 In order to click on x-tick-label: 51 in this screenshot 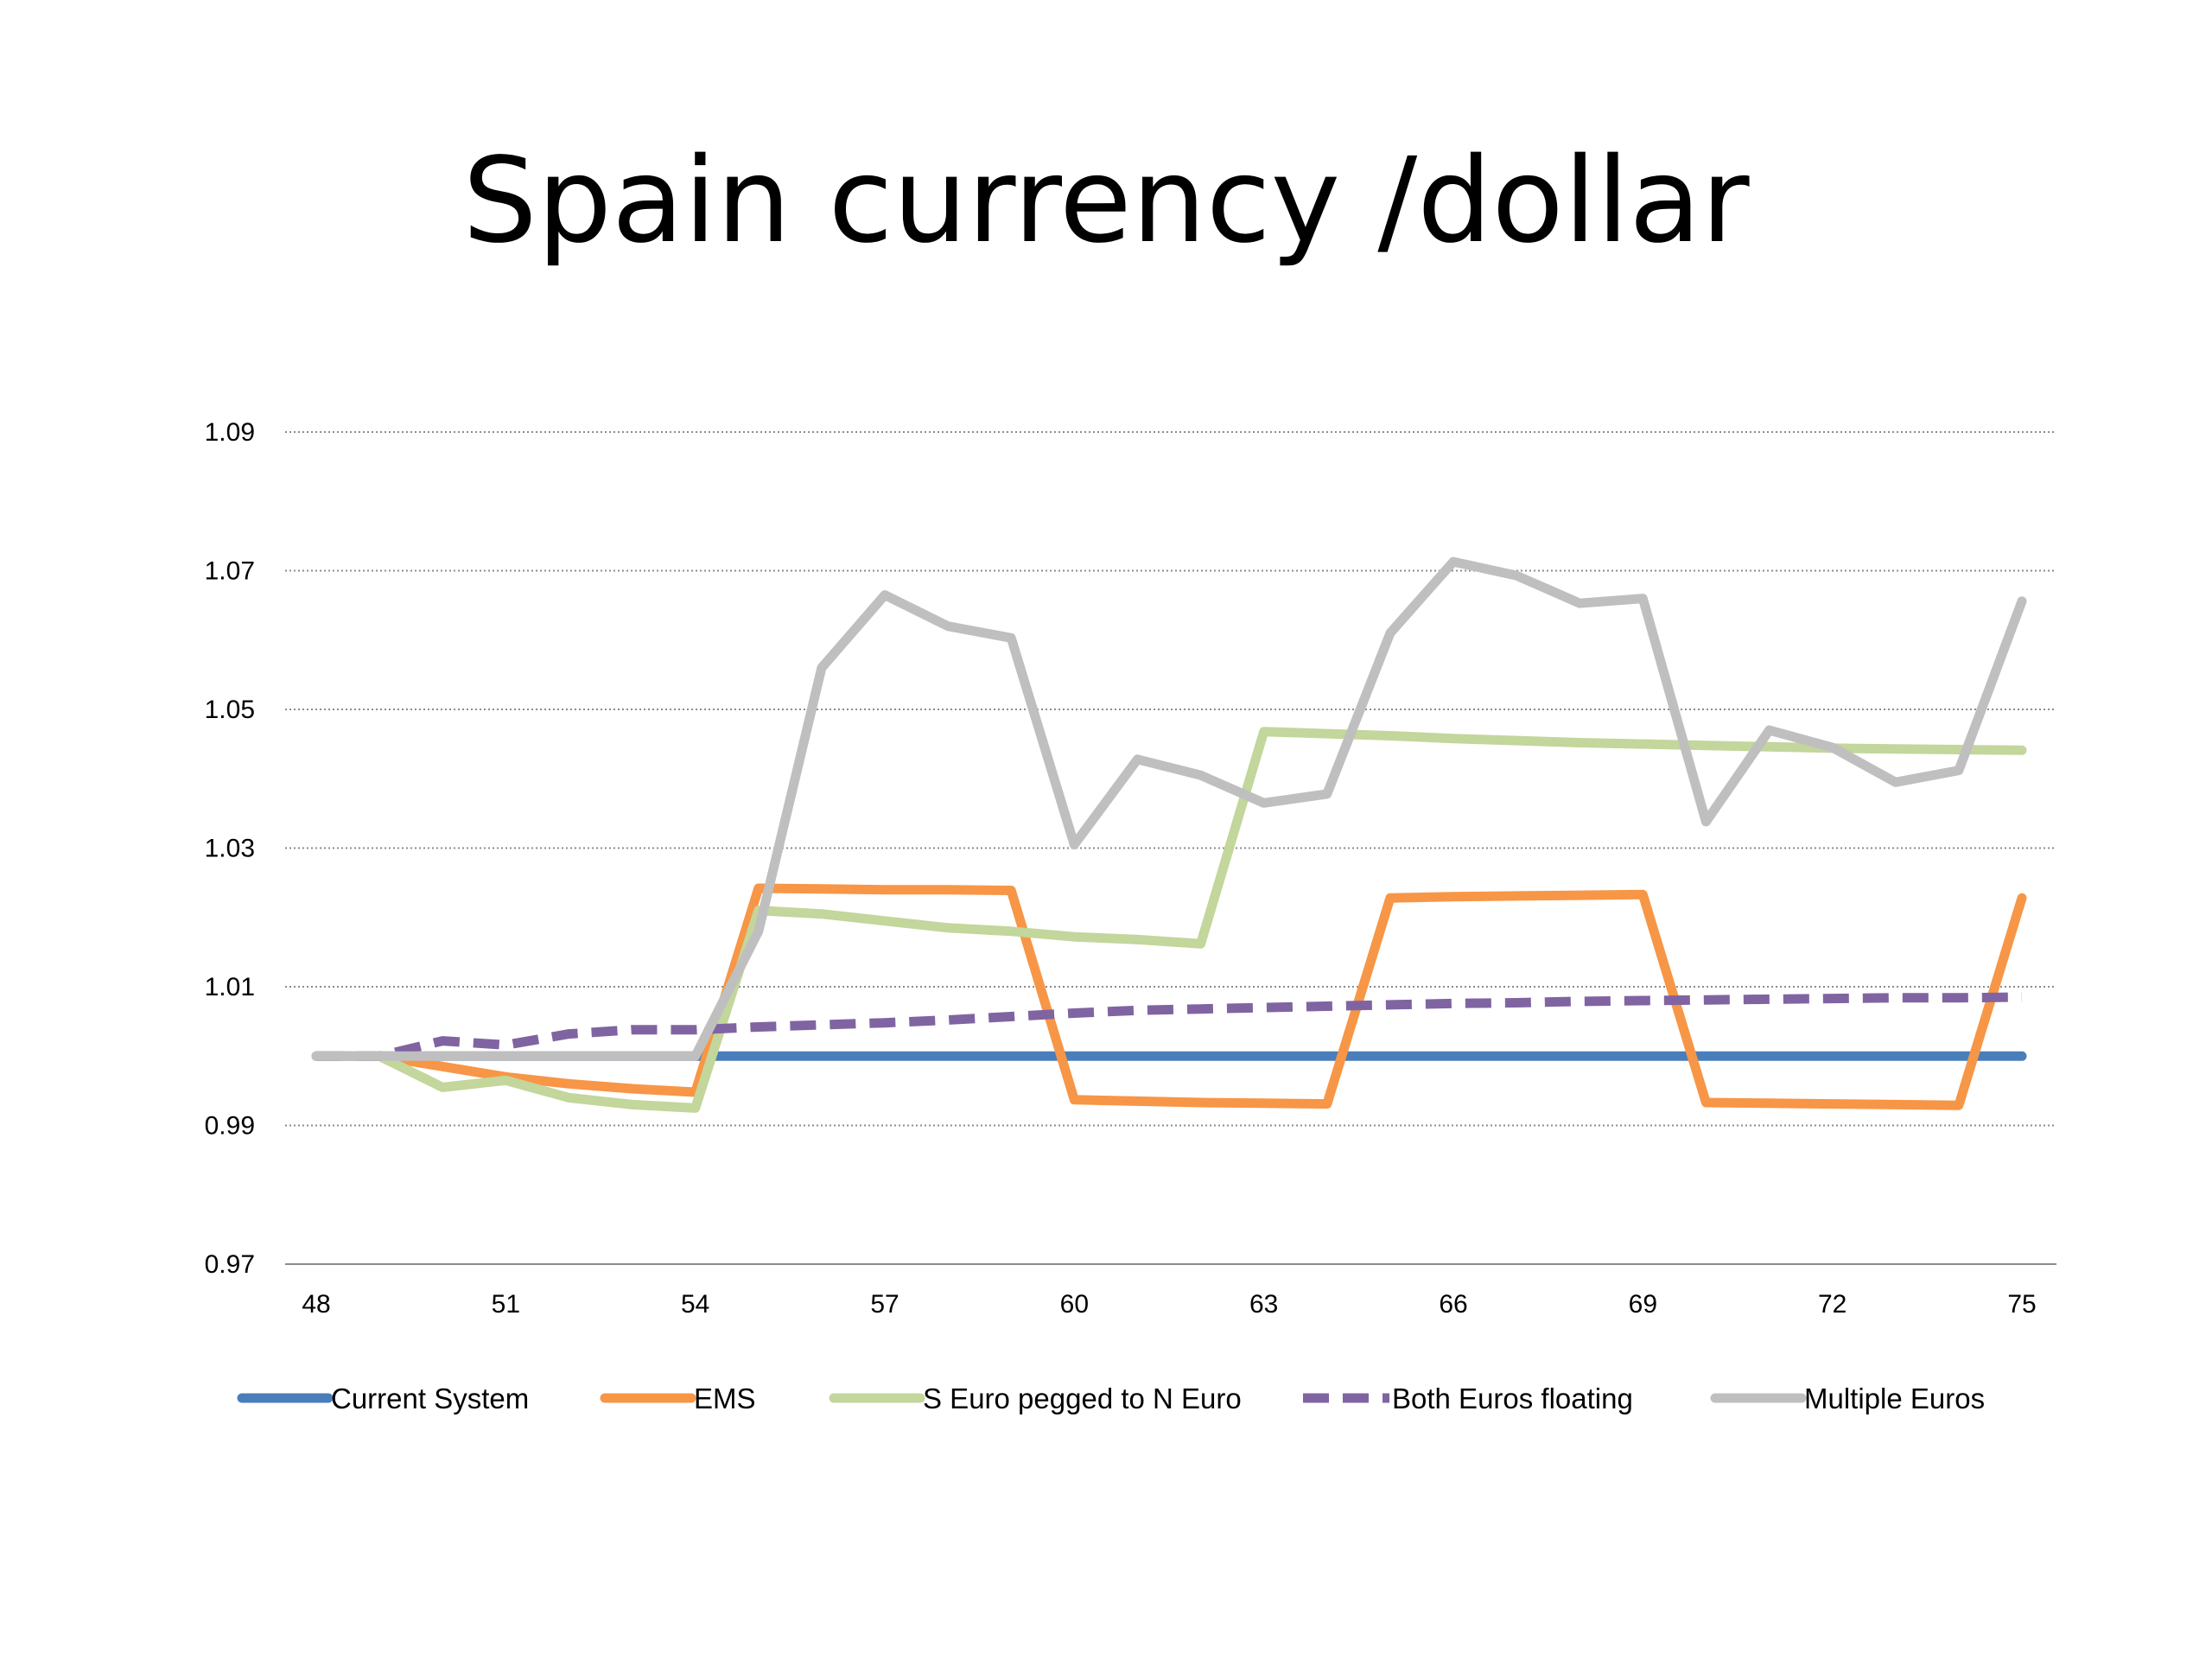, I will do `click(506, 1304)`.